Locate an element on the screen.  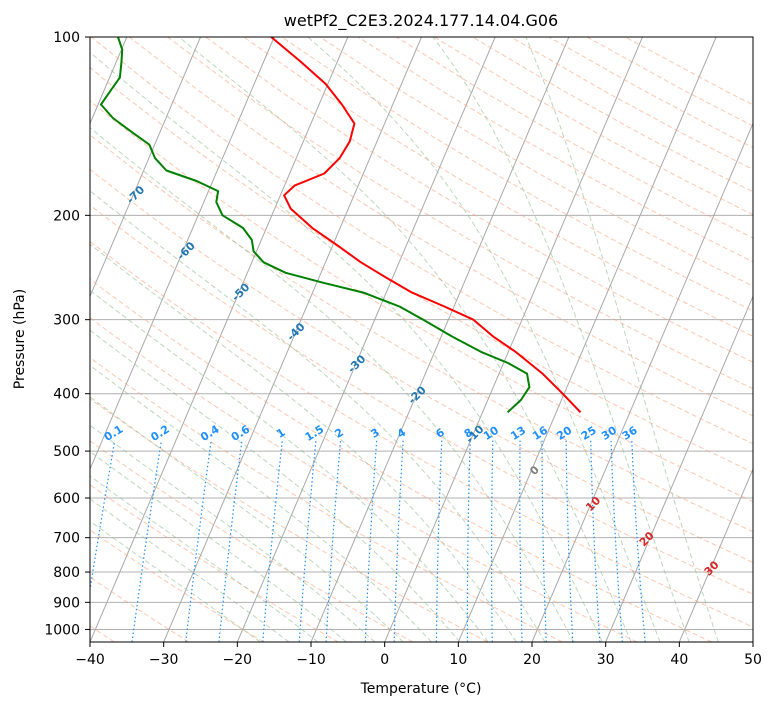
y-tick-label: 300 is located at coordinates (66, 321).